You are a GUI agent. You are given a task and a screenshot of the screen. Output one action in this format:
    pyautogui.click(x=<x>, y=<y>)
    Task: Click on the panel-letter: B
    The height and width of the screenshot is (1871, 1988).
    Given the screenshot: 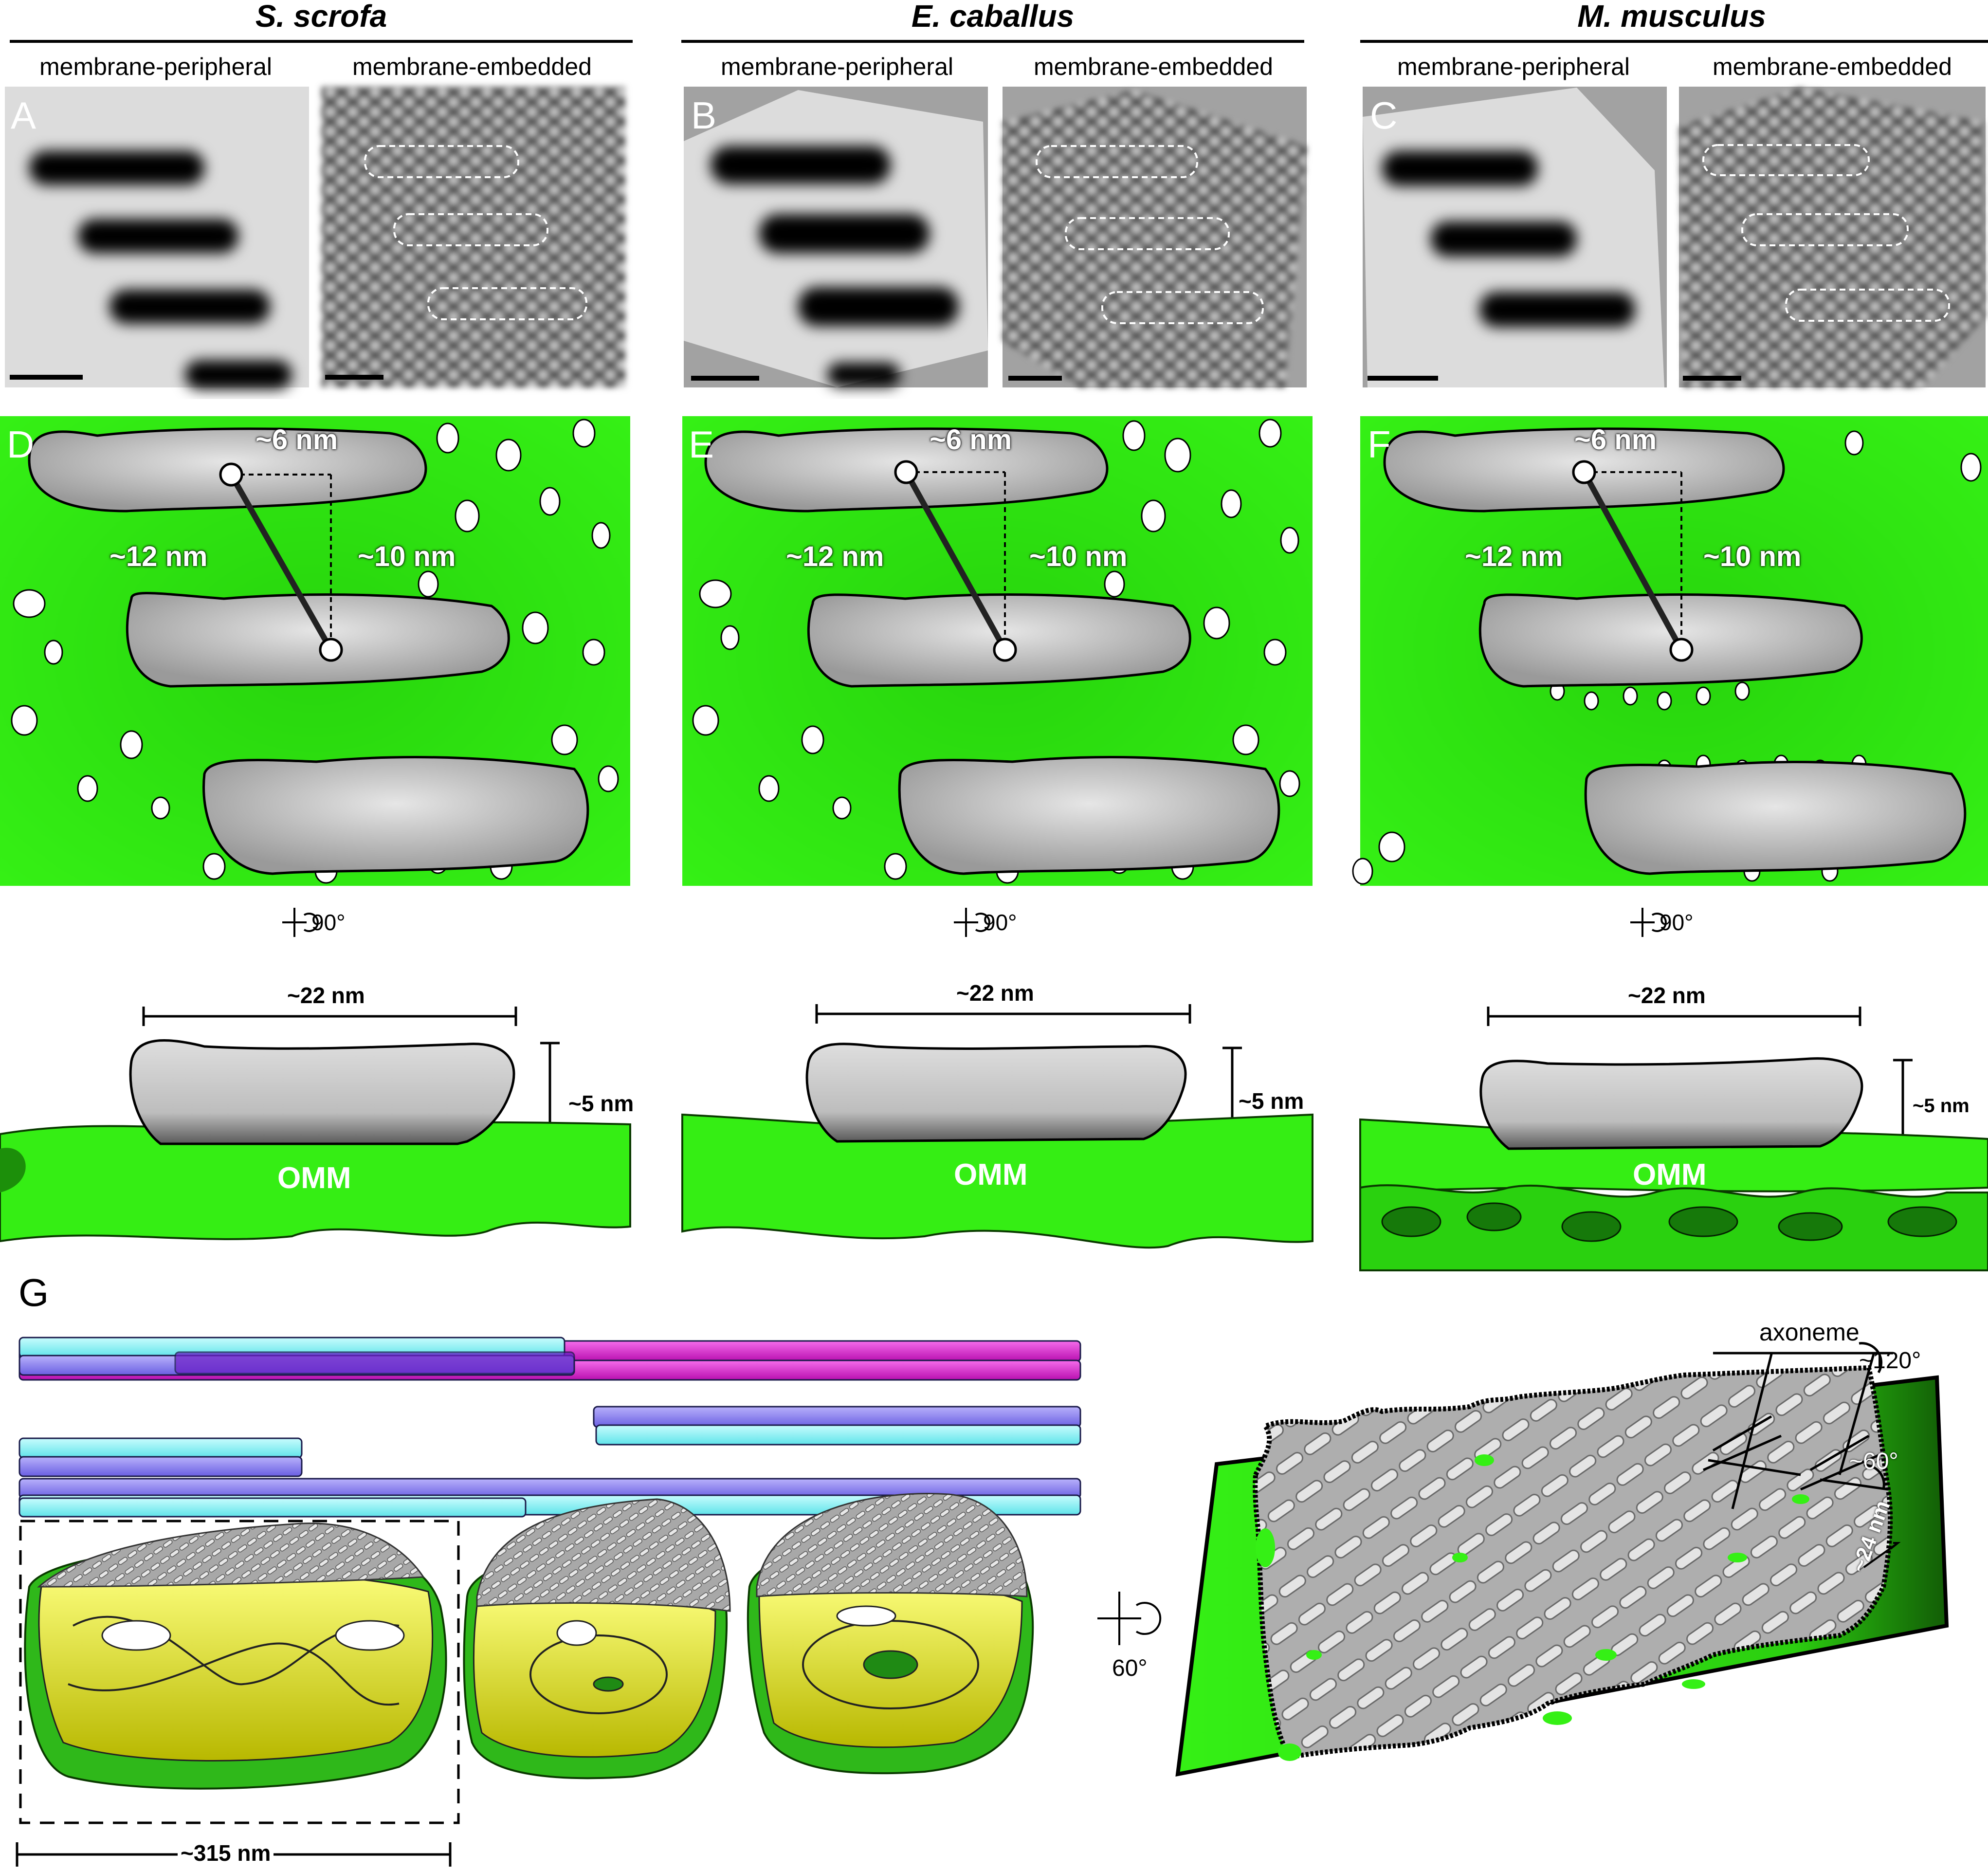 What is the action you would take?
    pyautogui.click(x=704, y=115)
    